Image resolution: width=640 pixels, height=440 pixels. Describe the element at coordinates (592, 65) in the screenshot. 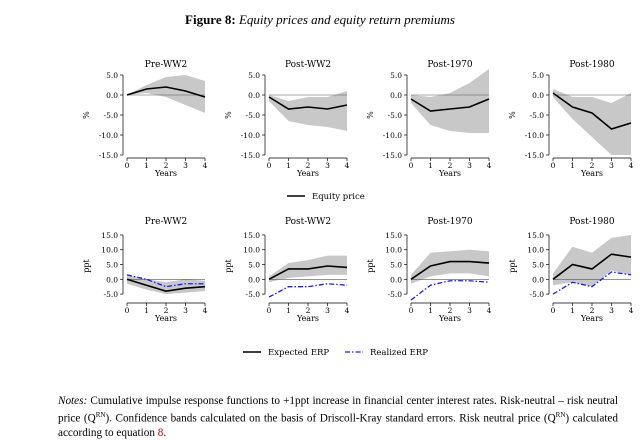

I see `panel-title: Post-1980` at that location.